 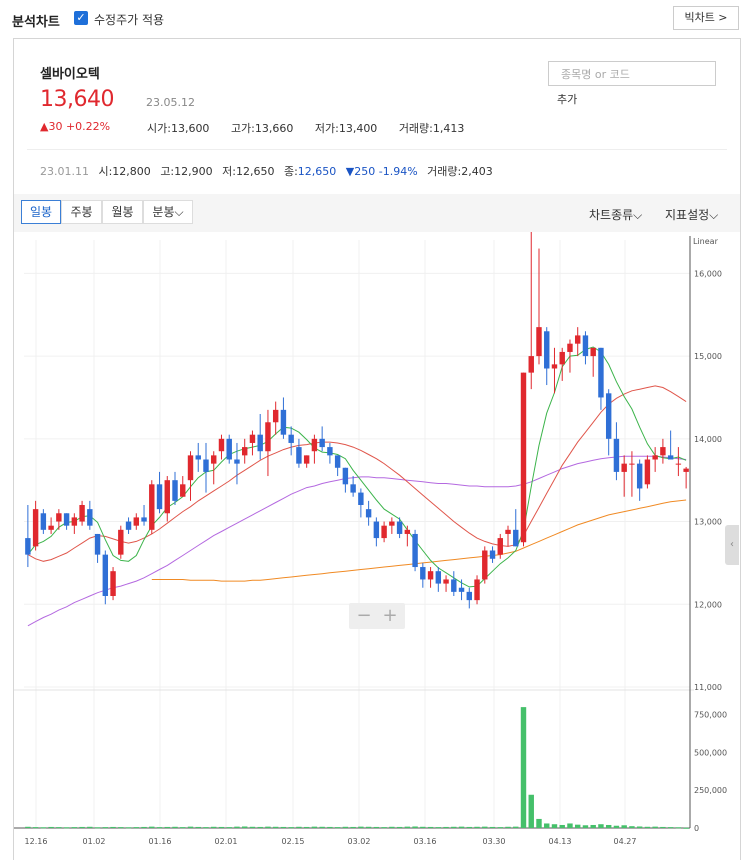 What do you see at coordinates (494, 841) in the screenshot?
I see `x-tick-label: 03.30` at bounding box center [494, 841].